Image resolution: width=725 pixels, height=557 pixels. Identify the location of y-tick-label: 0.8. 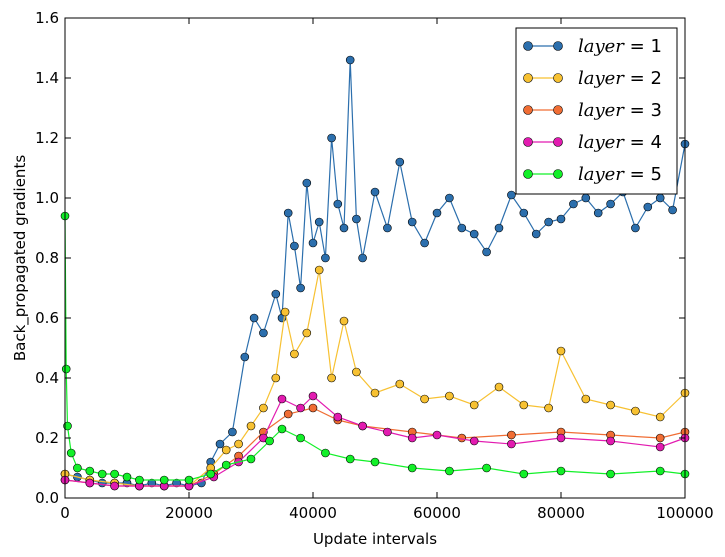
(47, 258).